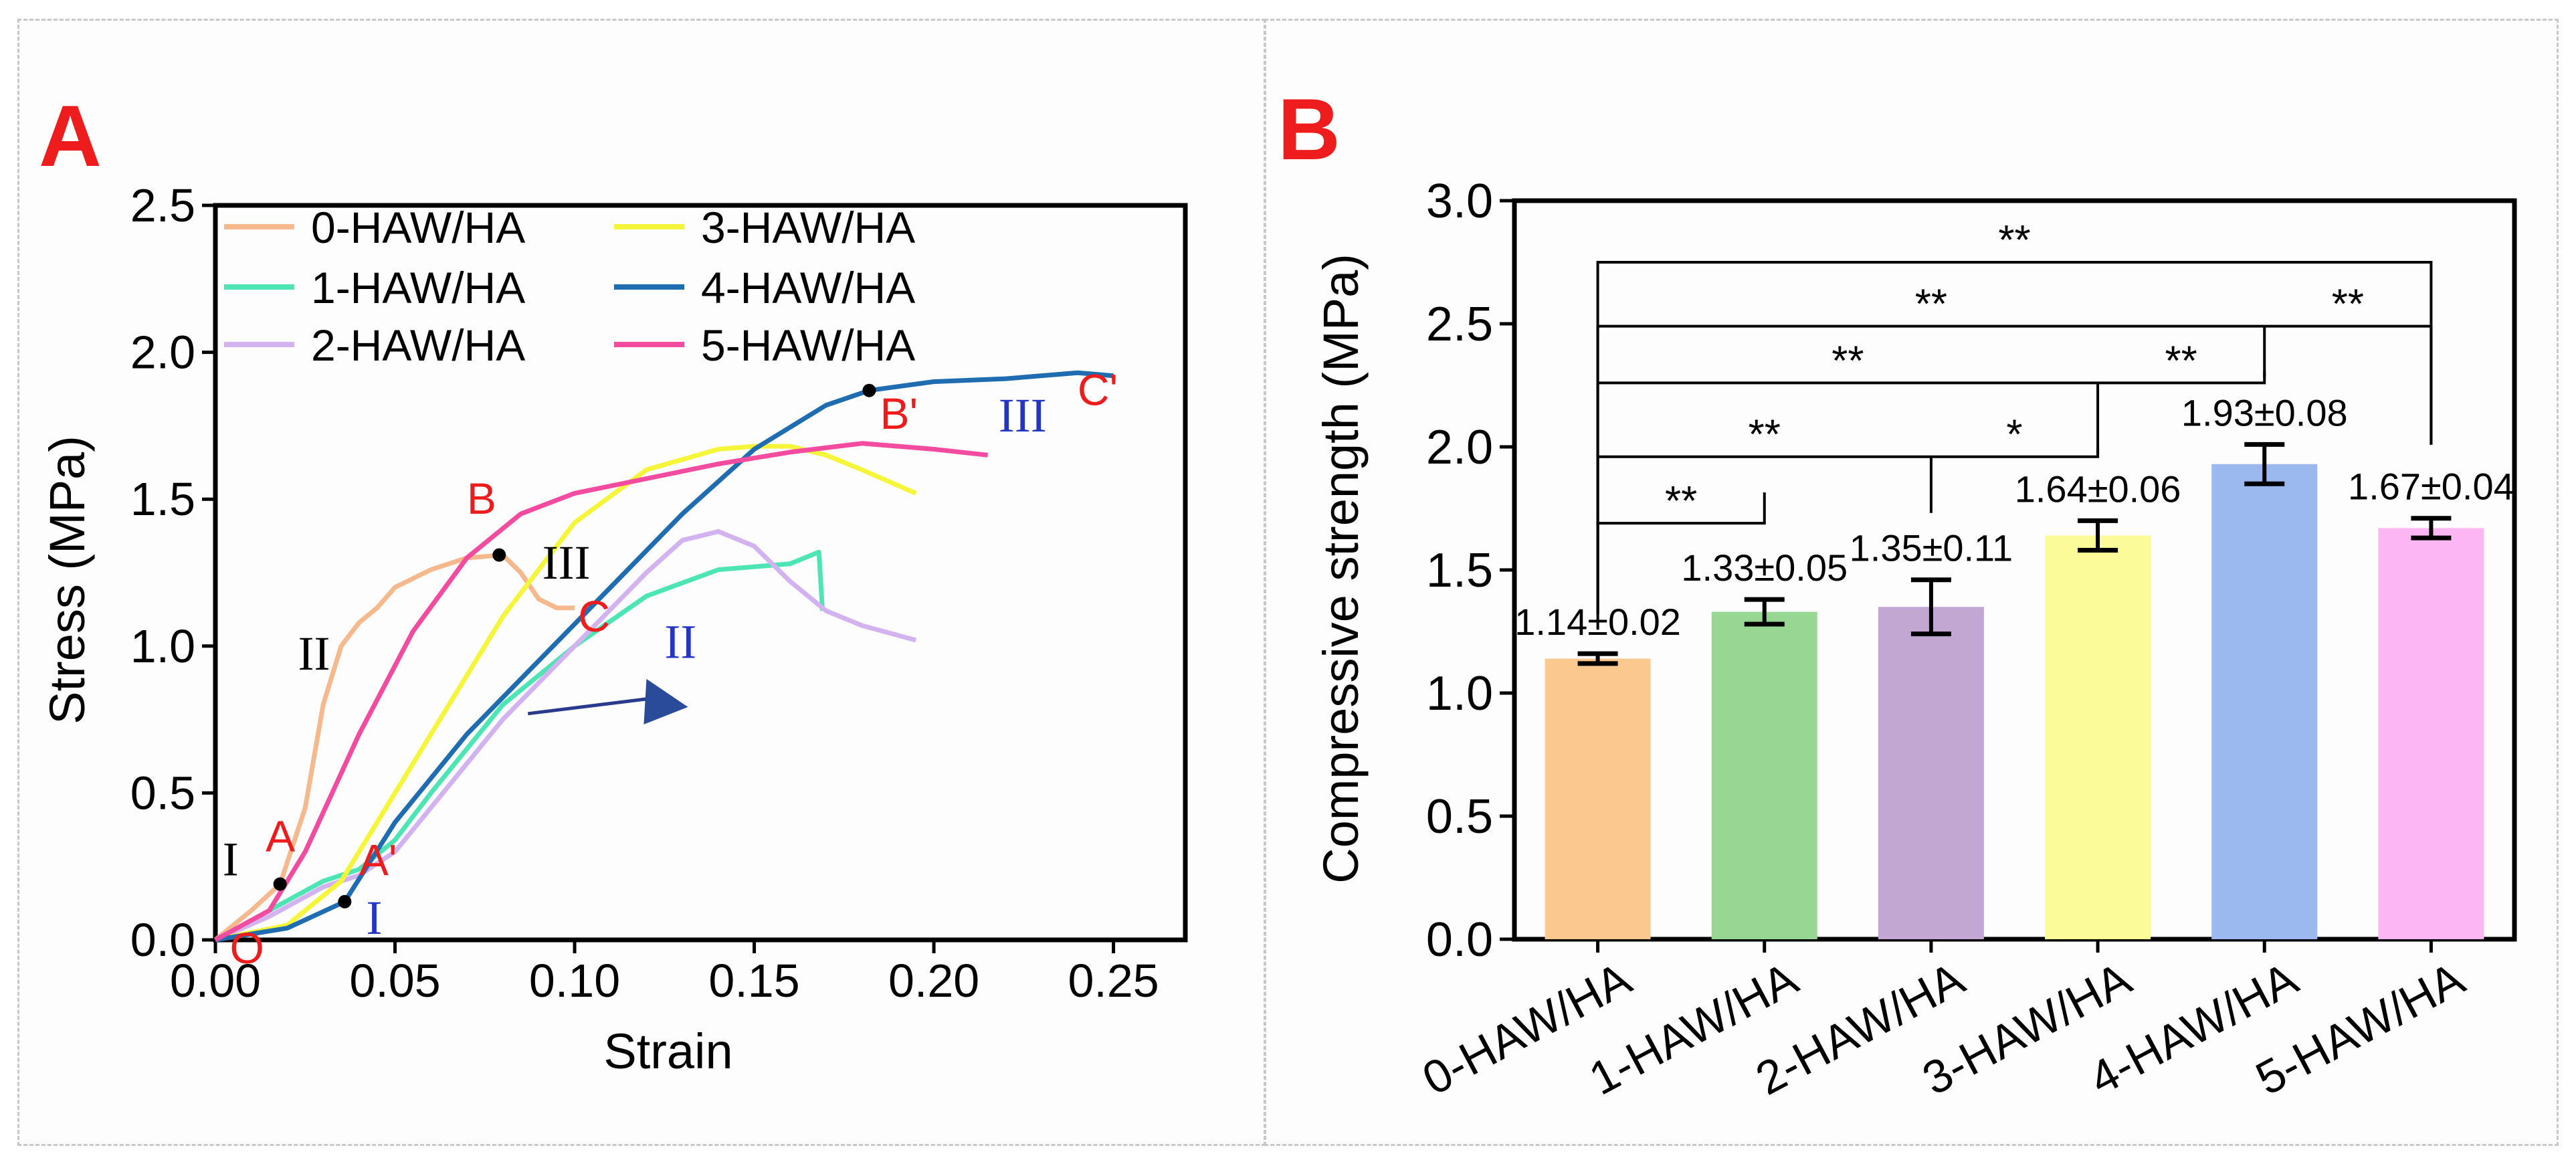  What do you see at coordinates (482, 498) in the screenshot?
I see `annotation-point-label: B` at bounding box center [482, 498].